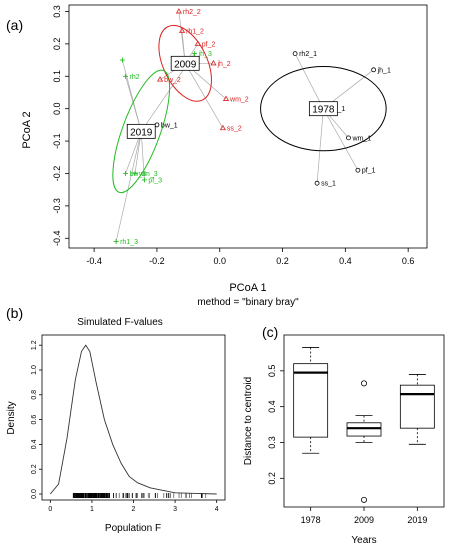 The image size is (454, 550). What do you see at coordinates (34, 345) in the screenshot?
I see `density-y-tick-label: 1.2` at bounding box center [34, 345].